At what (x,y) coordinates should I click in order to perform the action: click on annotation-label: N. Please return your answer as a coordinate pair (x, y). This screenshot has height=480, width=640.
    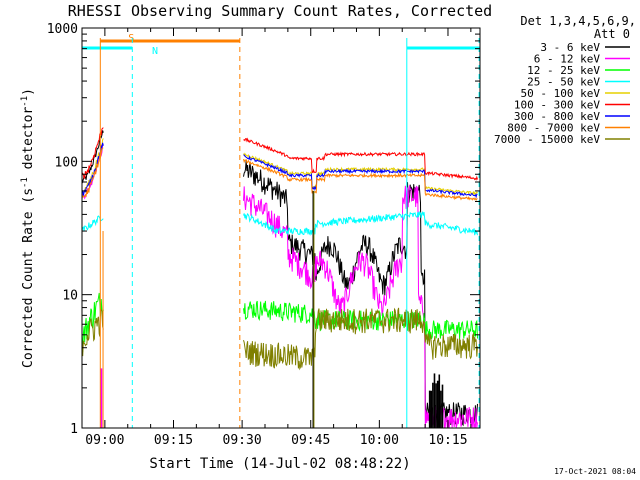
    Looking at the image, I should click on (155, 51).